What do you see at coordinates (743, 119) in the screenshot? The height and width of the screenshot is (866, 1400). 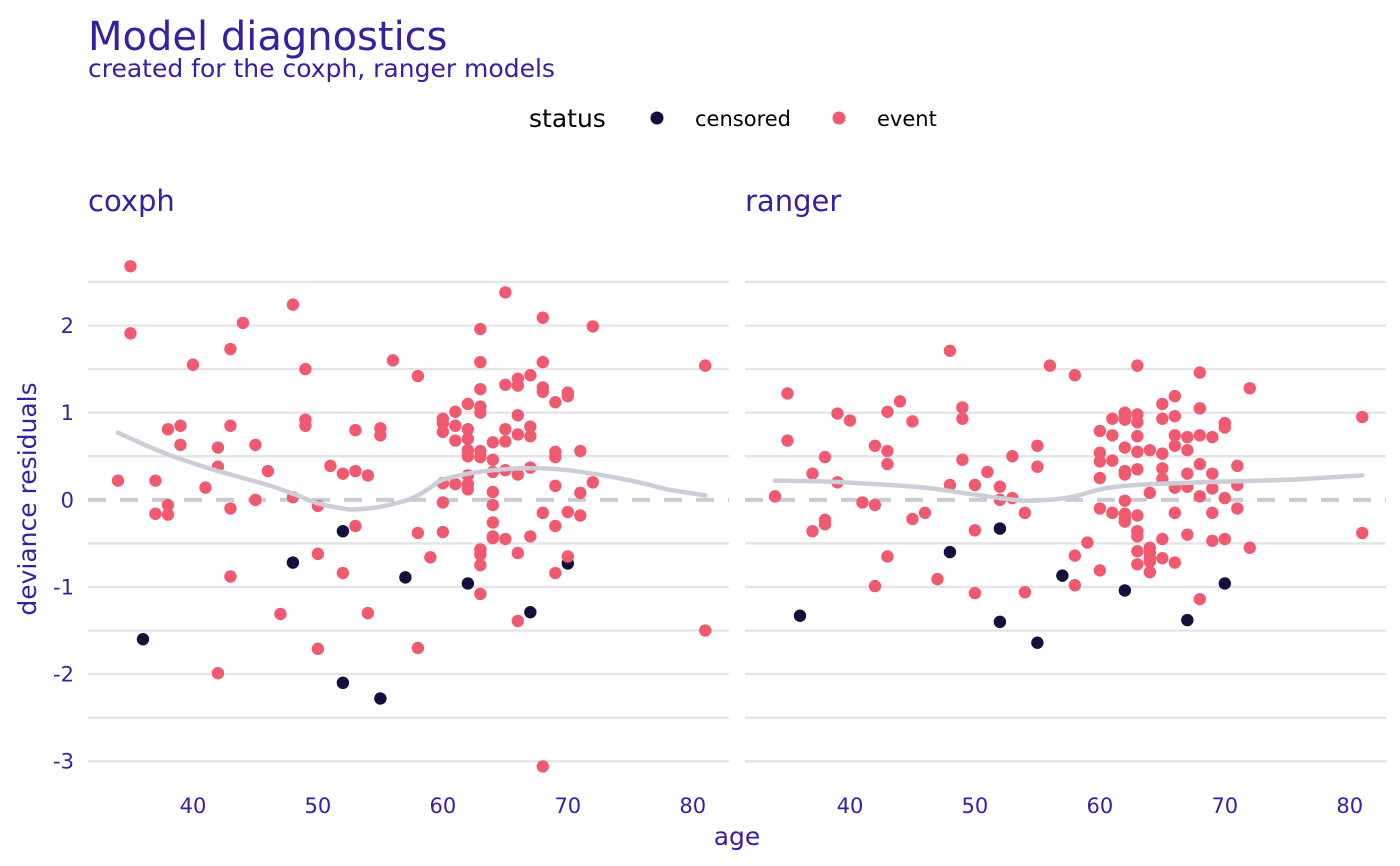 I see `legend-label-censored: censored` at bounding box center [743, 119].